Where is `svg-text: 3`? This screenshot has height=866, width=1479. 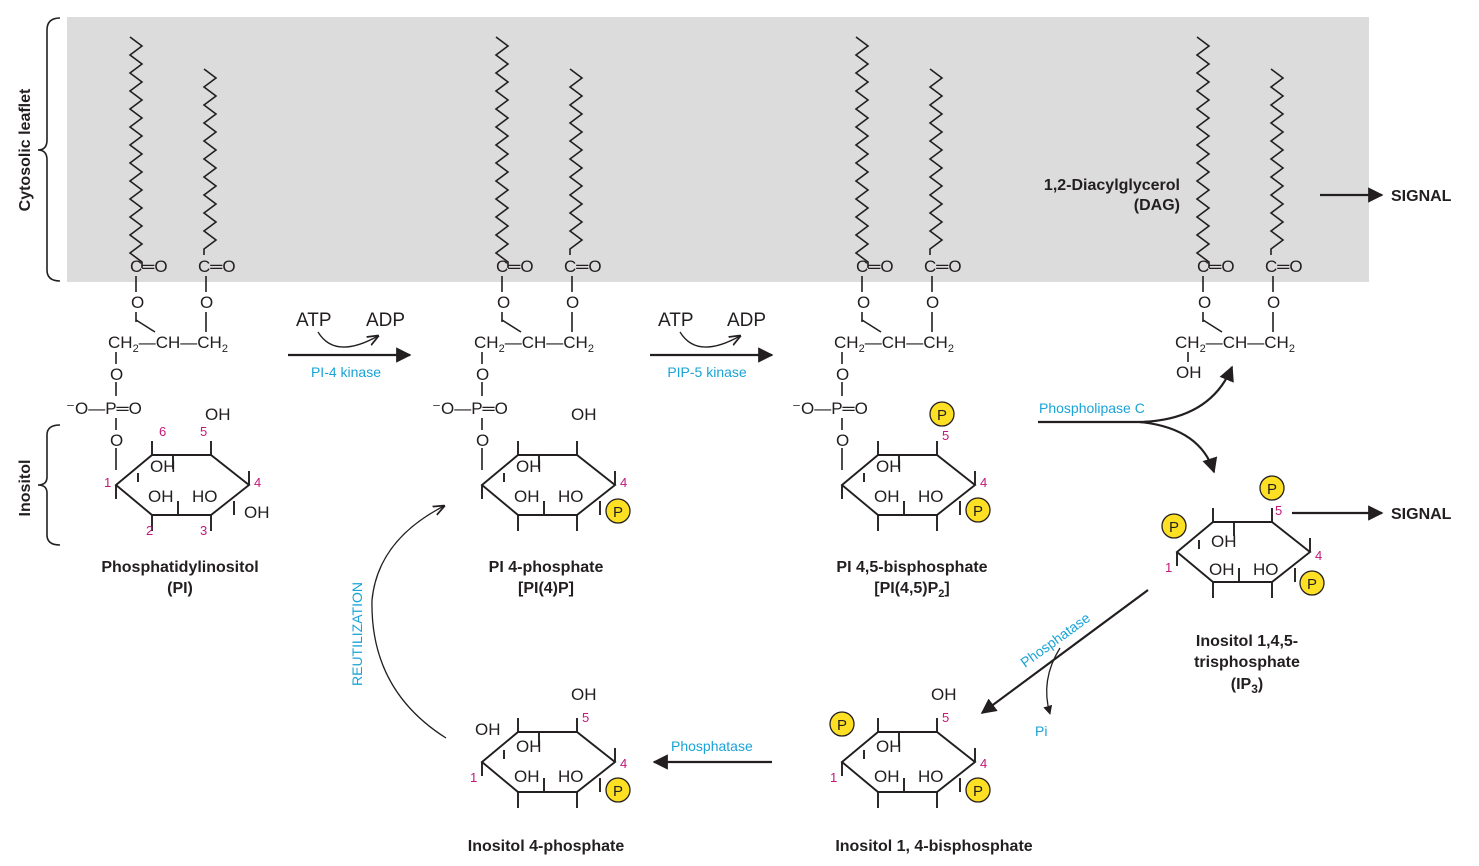 svg-text: 3 is located at coordinates (203, 530).